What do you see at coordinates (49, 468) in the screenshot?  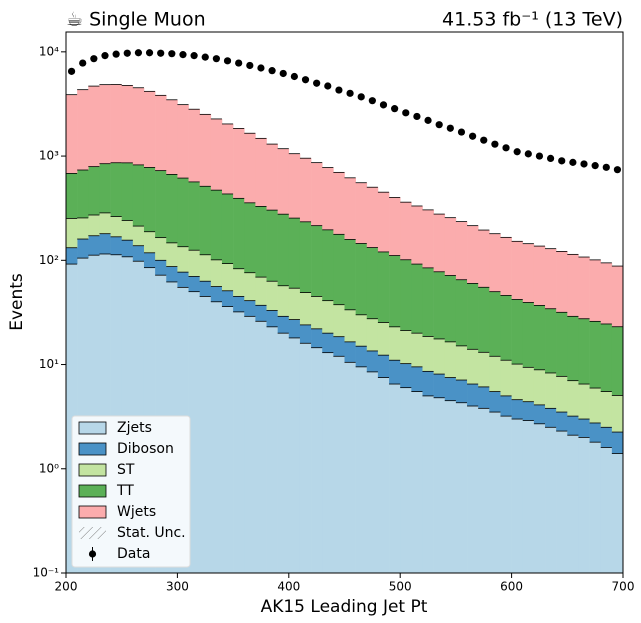 I see `y-tick-label: 10⁰` at bounding box center [49, 468].